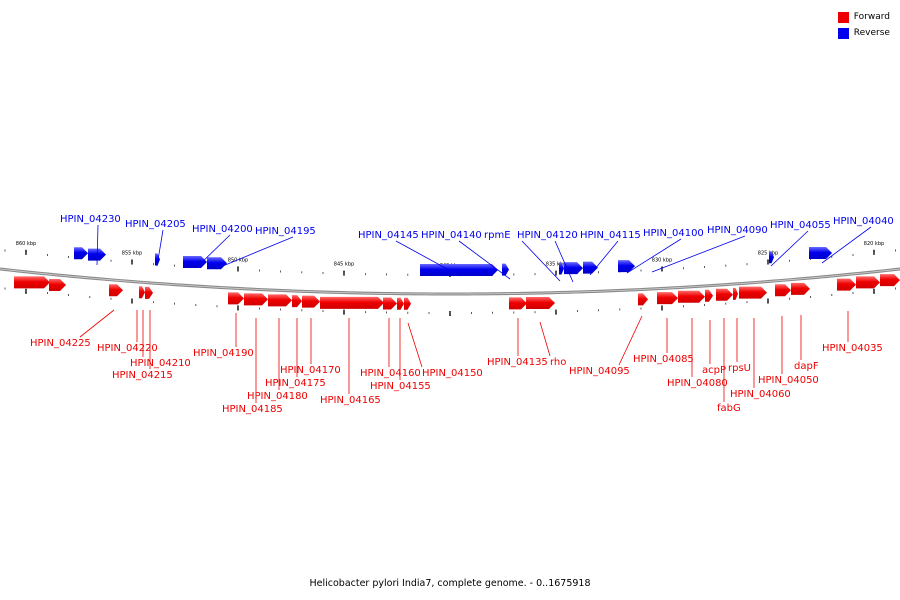 This screenshot has width=900, height=600. I want to click on gene-label-forward: rho, so click(558, 362).